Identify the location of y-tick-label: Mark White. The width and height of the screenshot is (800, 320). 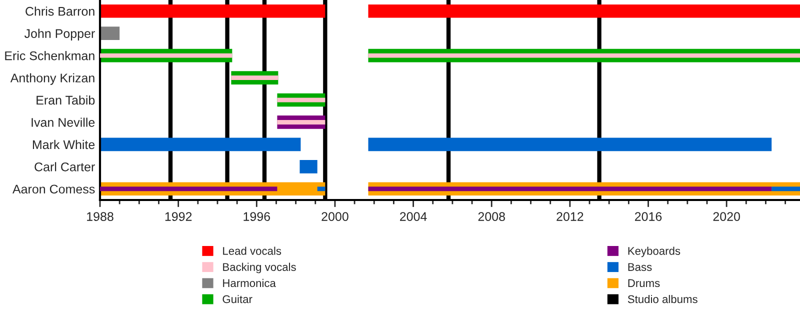
(63, 145).